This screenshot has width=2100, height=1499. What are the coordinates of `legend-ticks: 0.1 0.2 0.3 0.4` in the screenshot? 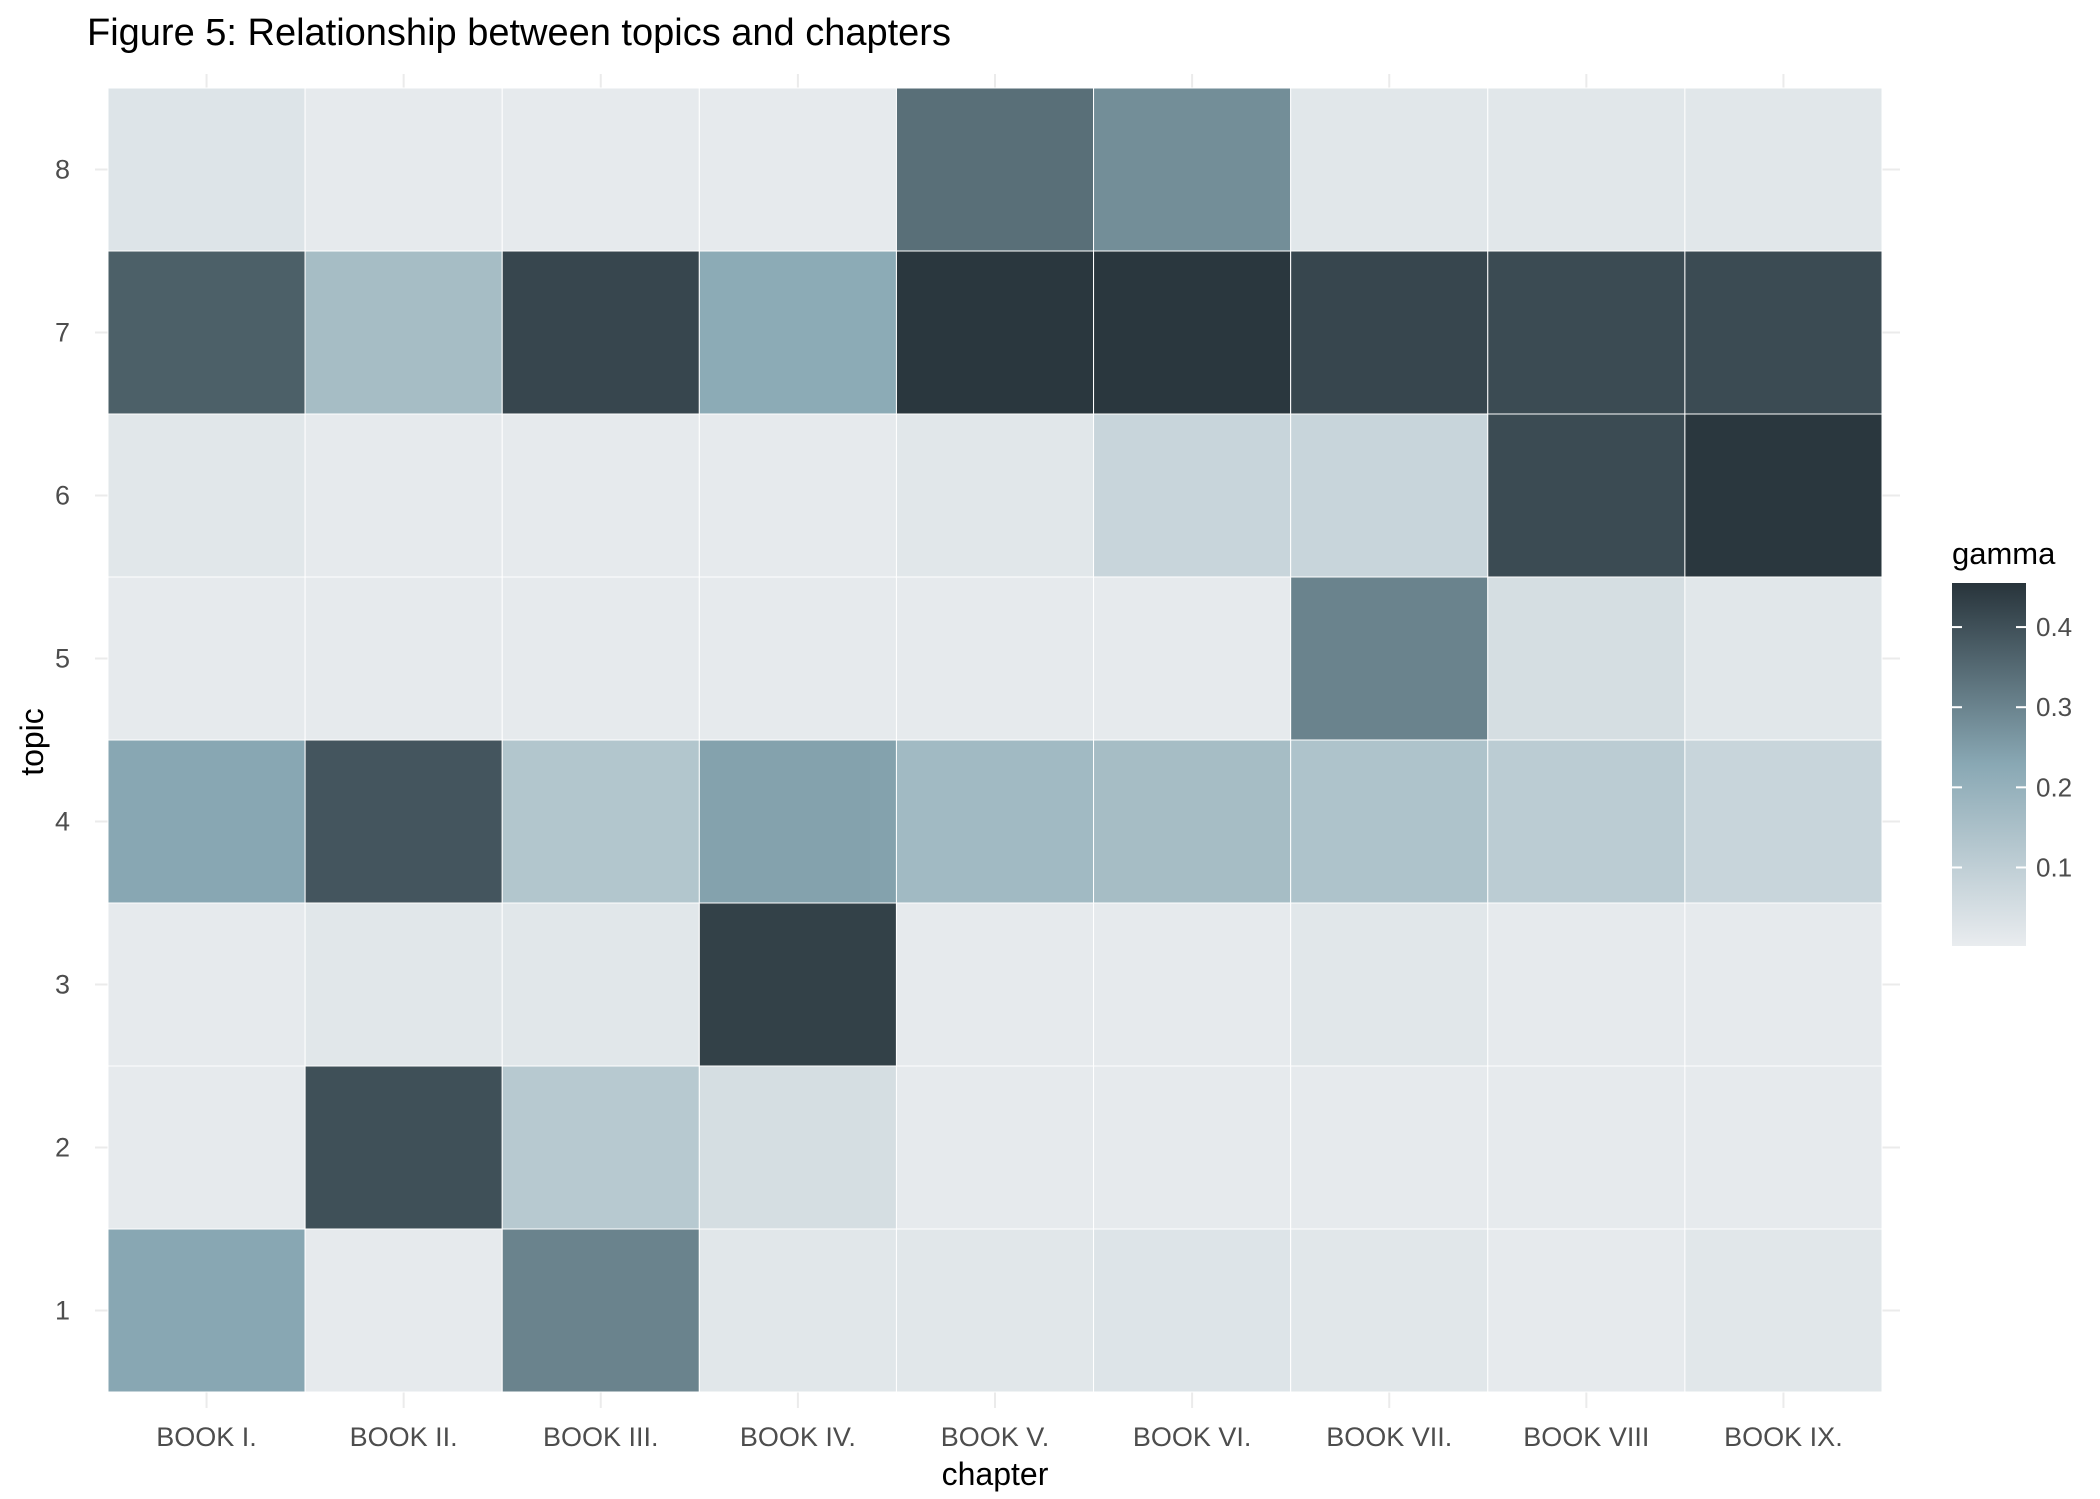 It's located at (2012, 747).